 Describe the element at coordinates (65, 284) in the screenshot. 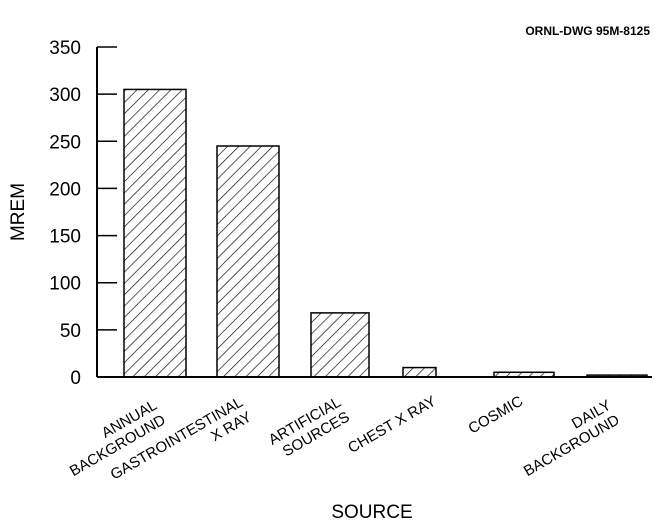

I see `y-tick-label-2: 100` at that location.